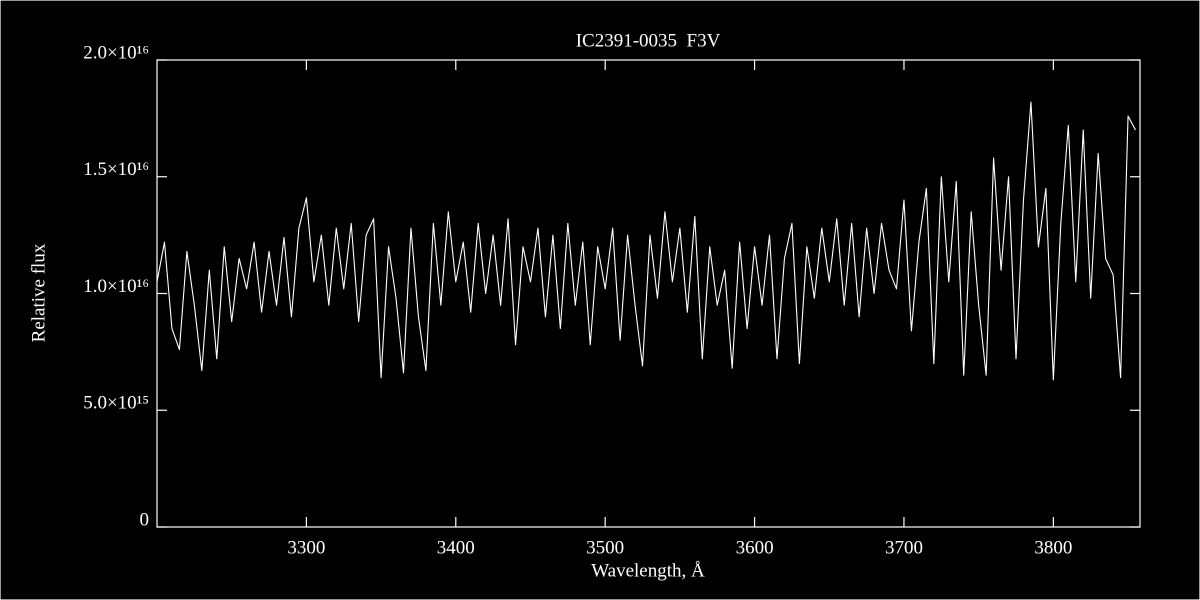 This screenshot has height=600, width=1200. Describe the element at coordinates (648, 40) in the screenshot. I see `chart-title: IC2391-0035 F3V` at that location.